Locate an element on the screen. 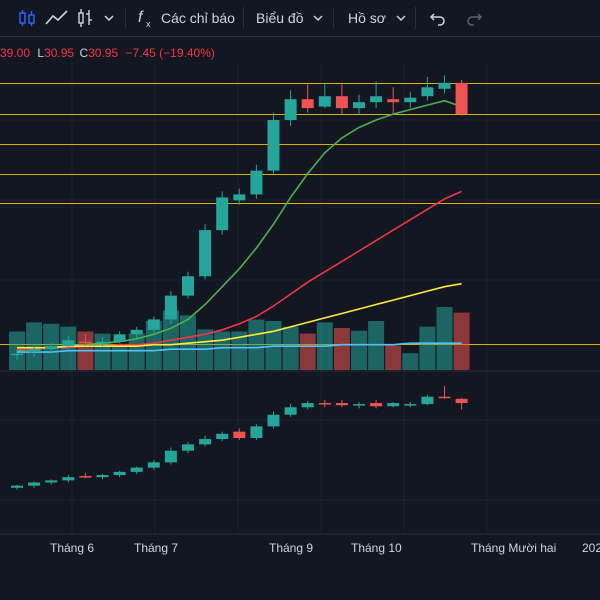 The width and height of the screenshot is (600, 600). profile-menu-button: Hồ sơ is located at coordinates (378, 18).